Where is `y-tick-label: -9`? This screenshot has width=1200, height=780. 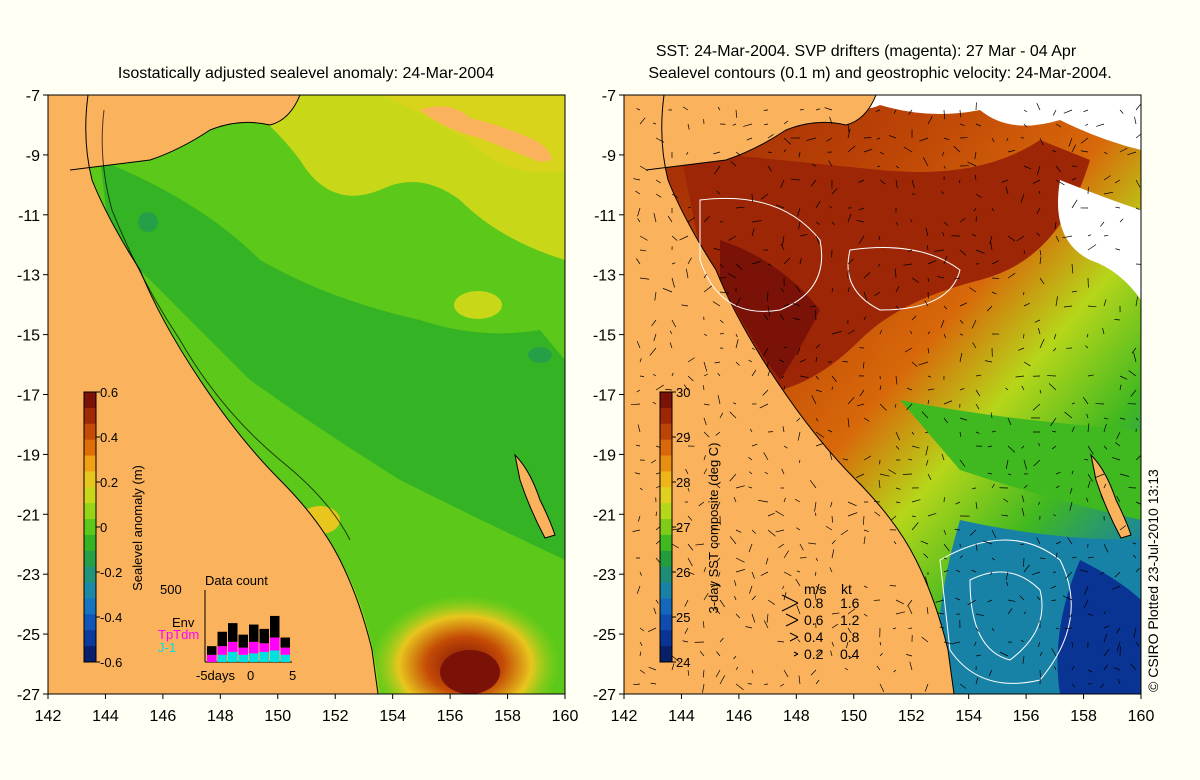
y-tick-label: -9 is located at coordinates (33, 156).